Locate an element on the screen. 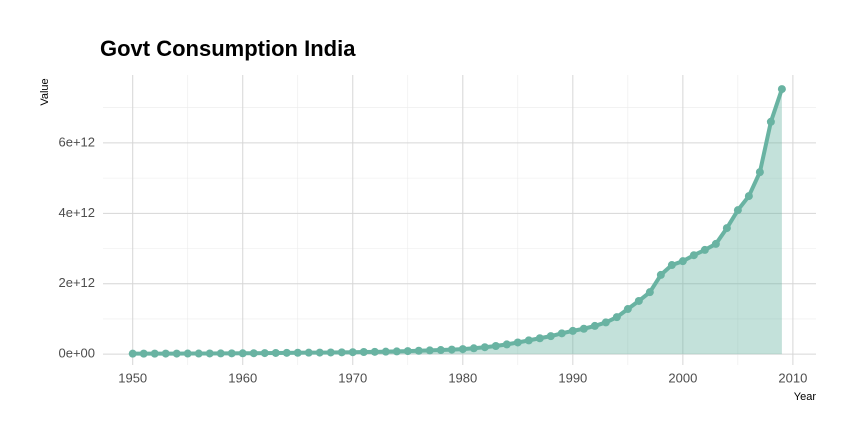 The width and height of the screenshot is (856, 447). x-axis-label: Year is located at coordinates (805, 397).